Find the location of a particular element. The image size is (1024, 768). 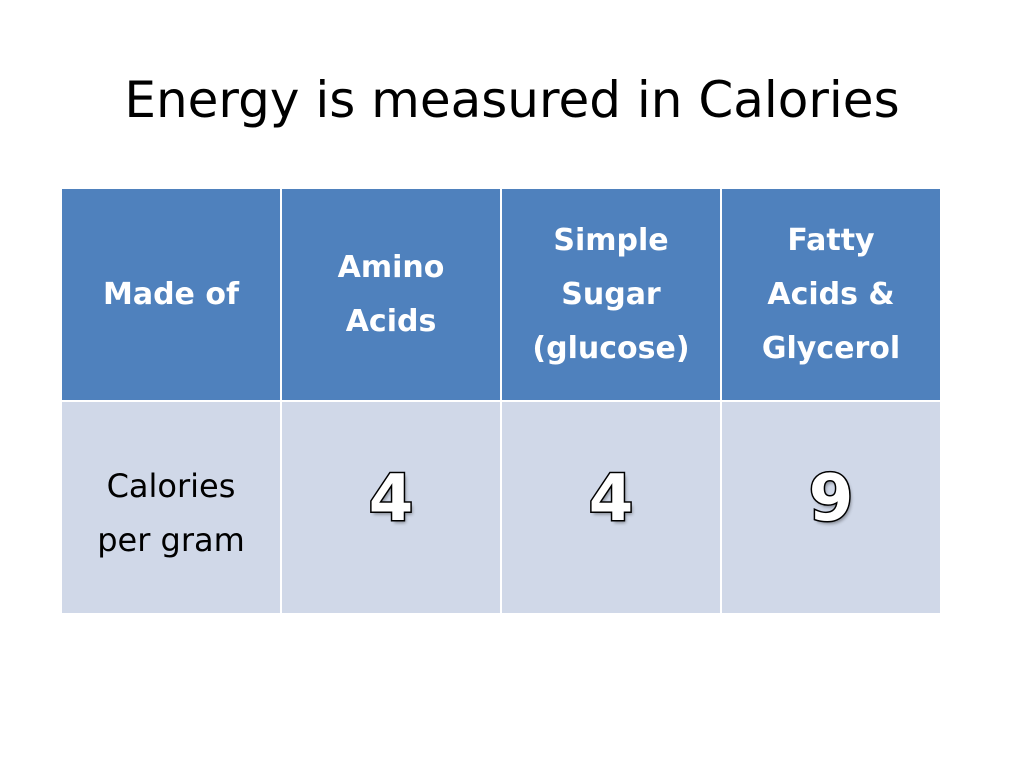

calories-value: 9 is located at coordinates (831, 499).